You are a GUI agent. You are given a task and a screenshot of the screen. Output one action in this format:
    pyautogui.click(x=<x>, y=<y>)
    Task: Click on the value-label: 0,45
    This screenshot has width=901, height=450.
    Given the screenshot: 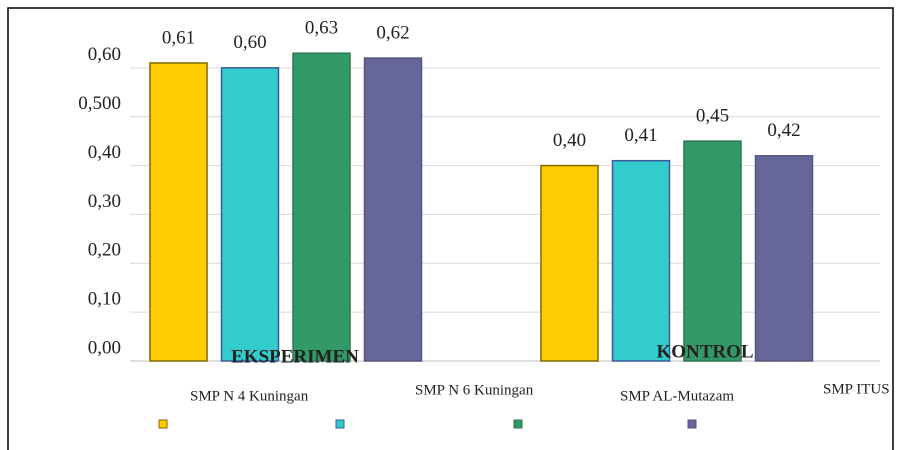 What is the action you would take?
    pyautogui.click(x=712, y=116)
    